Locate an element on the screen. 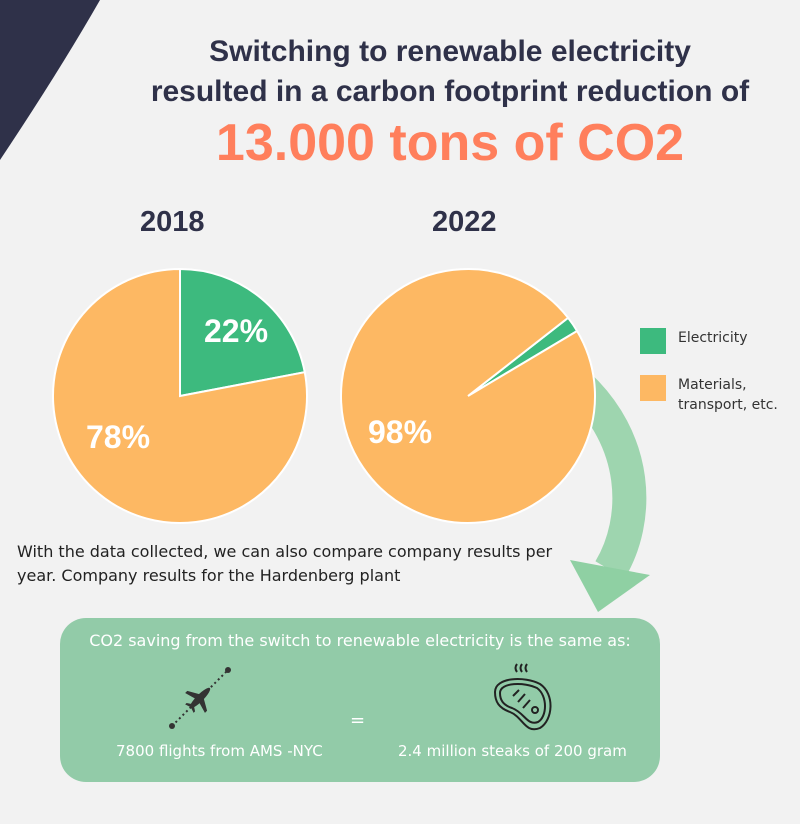 This screenshot has width=800, height=824. legend-electricity: Electricity is located at coordinates (694, 341).